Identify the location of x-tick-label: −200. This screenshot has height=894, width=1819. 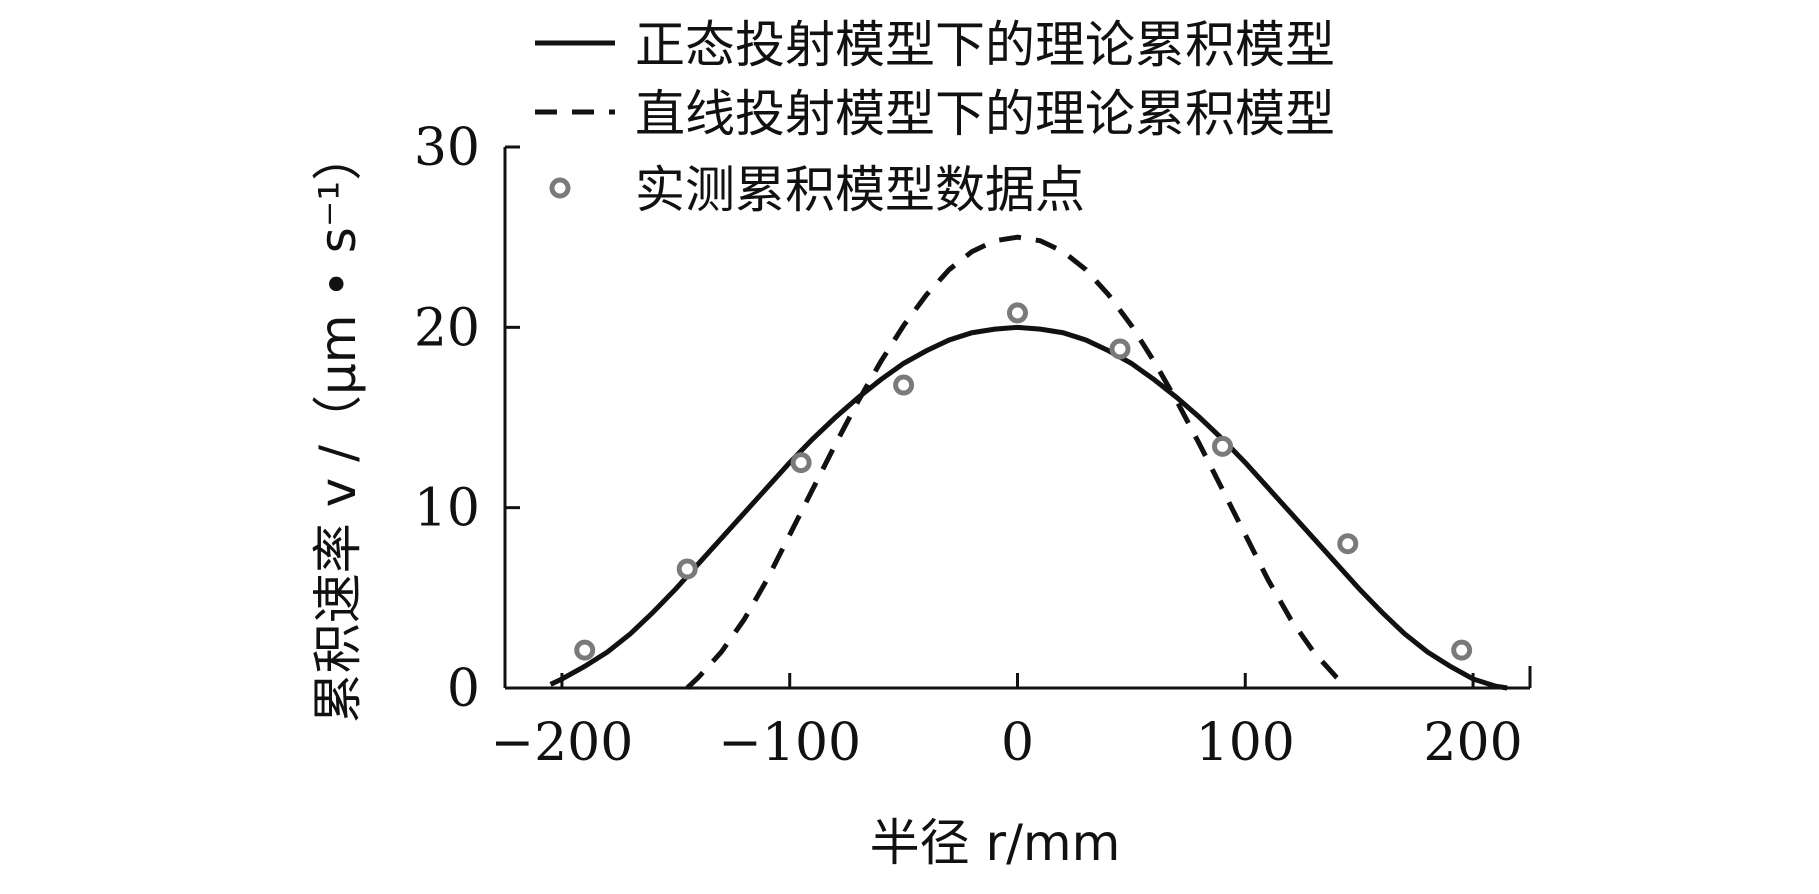
(562, 743).